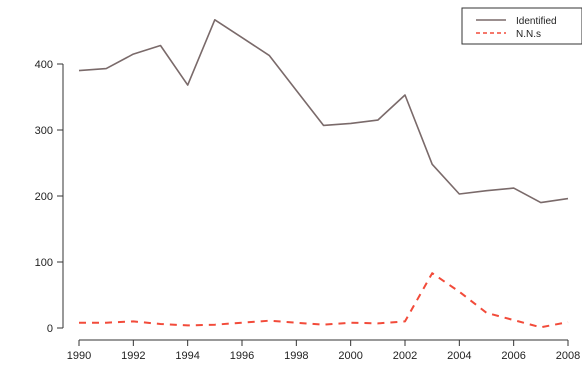 The height and width of the screenshot is (368, 582). Describe the element at coordinates (405, 356) in the screenshot. I see `x-tick-label-2002: 2002` at that location.